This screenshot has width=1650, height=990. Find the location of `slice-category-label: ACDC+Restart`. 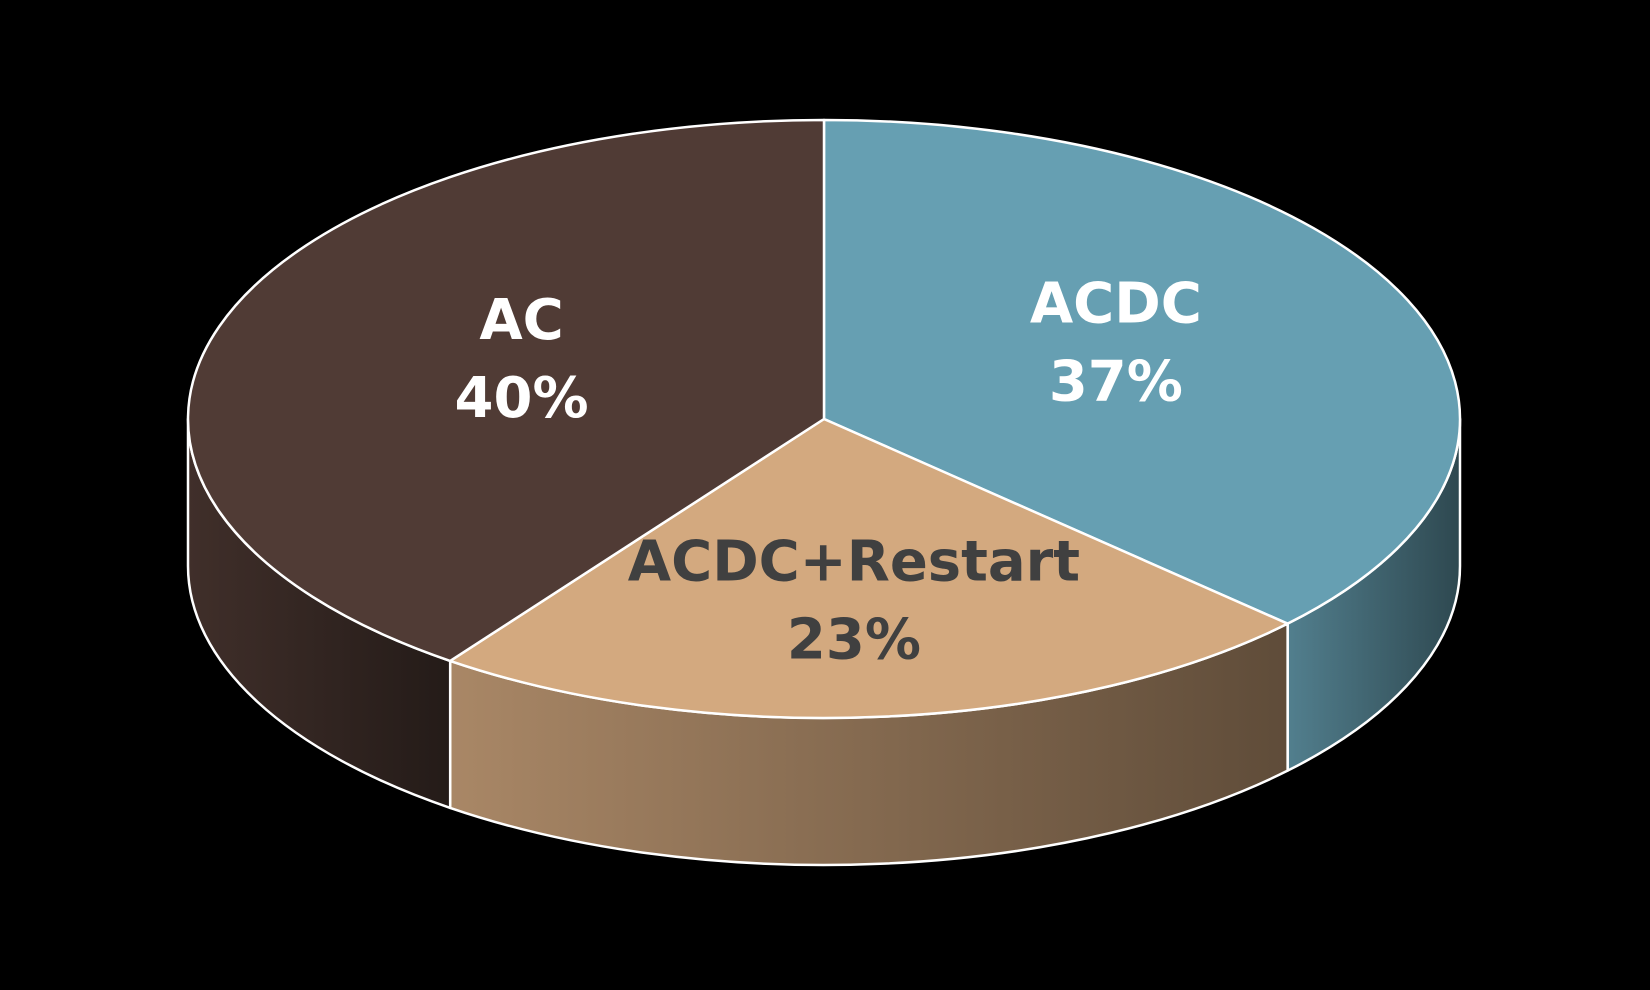

slice-category-label: ACDC+Restart is located at coordinates (854, 562).